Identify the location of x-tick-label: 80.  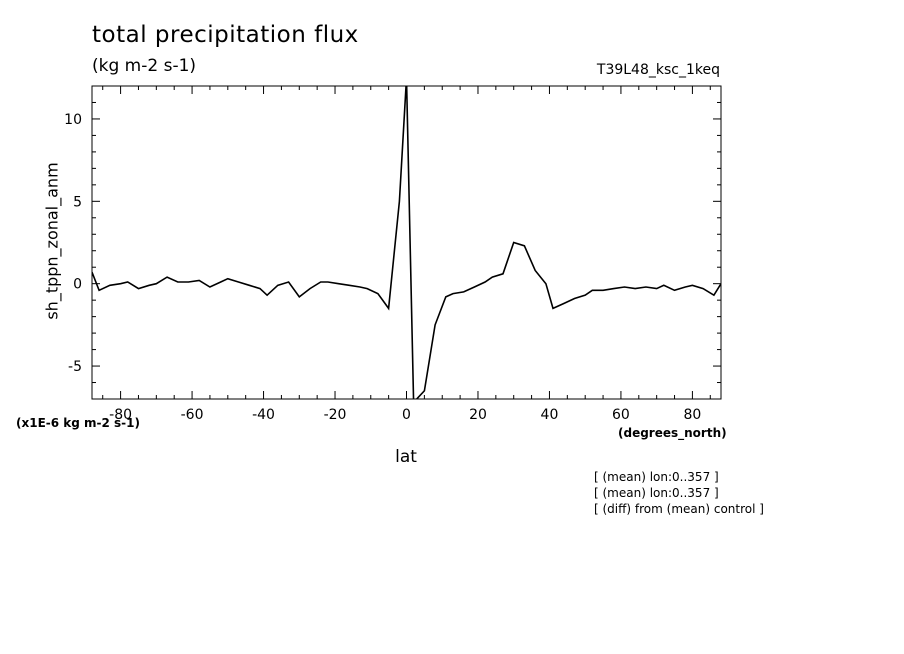
(692, 415).